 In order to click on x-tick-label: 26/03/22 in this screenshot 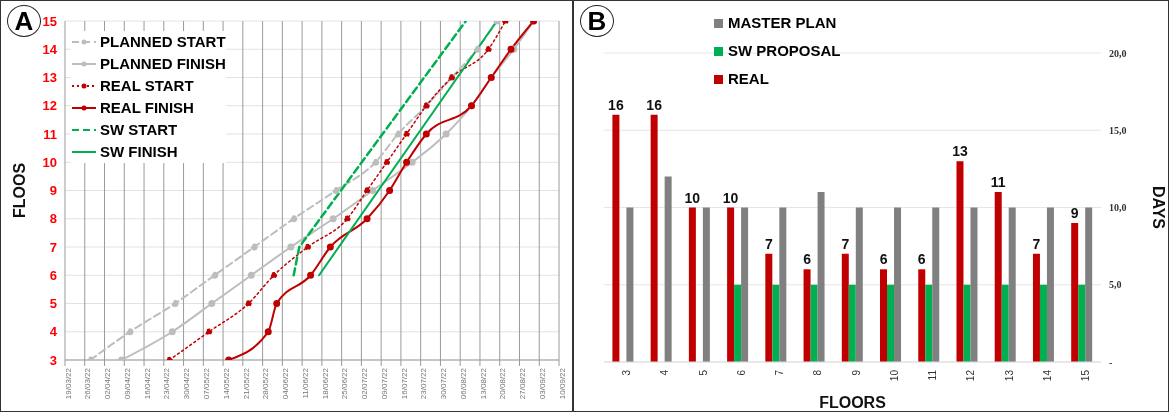, I will do `click(88, 383)`.